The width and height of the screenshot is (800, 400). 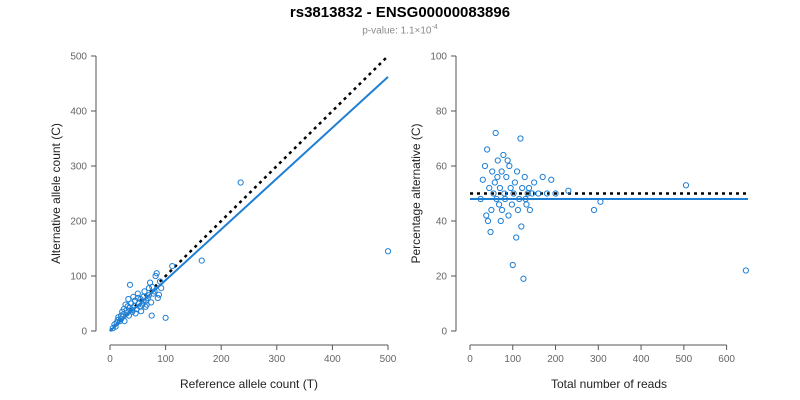 I want to click on right-x-tick-label: 300, so click(x=598, y=359).